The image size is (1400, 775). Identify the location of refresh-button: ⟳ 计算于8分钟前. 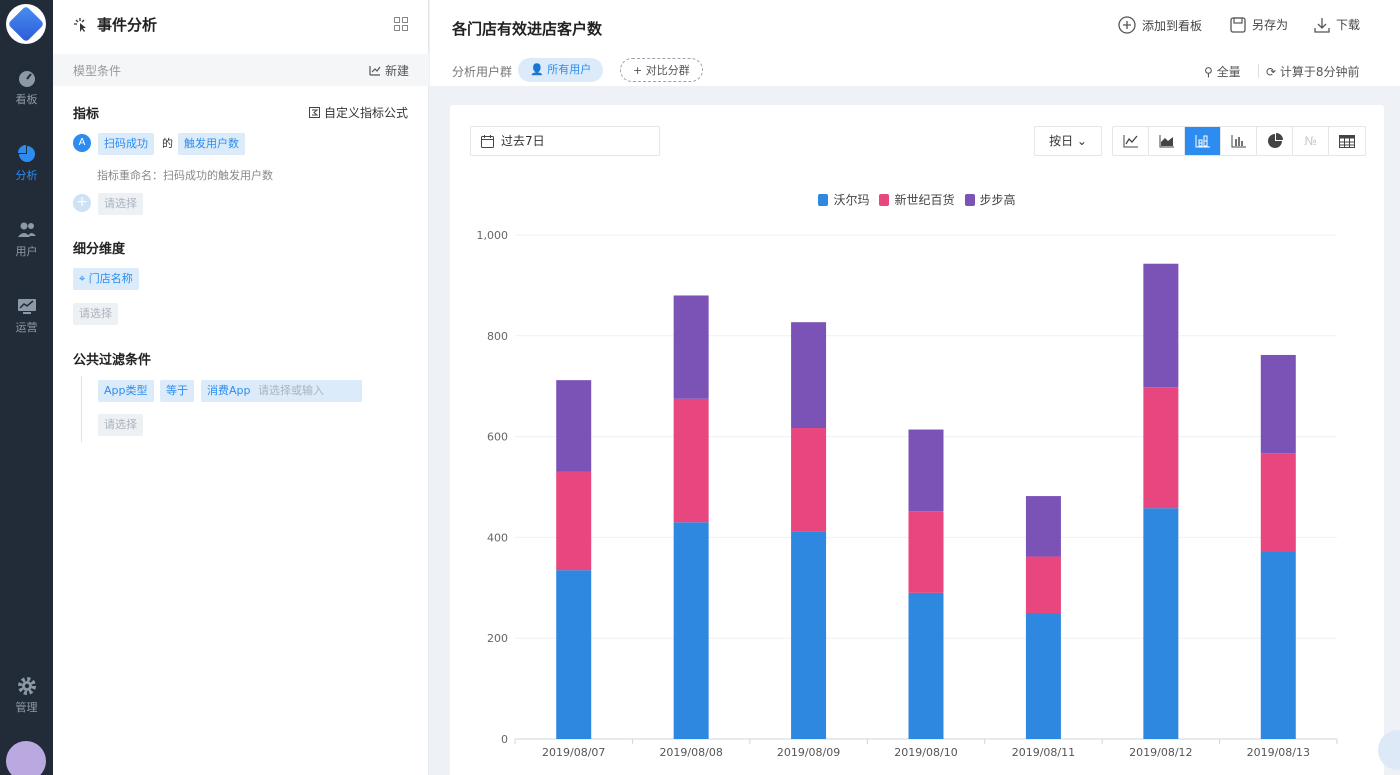
(1313, 71).